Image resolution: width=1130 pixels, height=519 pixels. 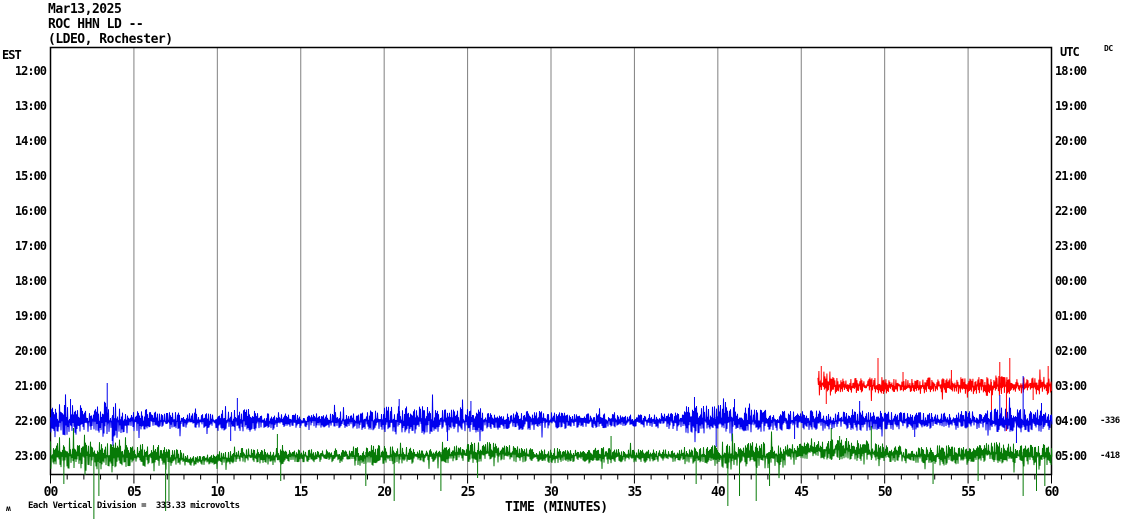 What do you see at coordinates (801, 492) in the screenshot?
I see `minute-tick-label: 45` at bounding box center [801, 492].